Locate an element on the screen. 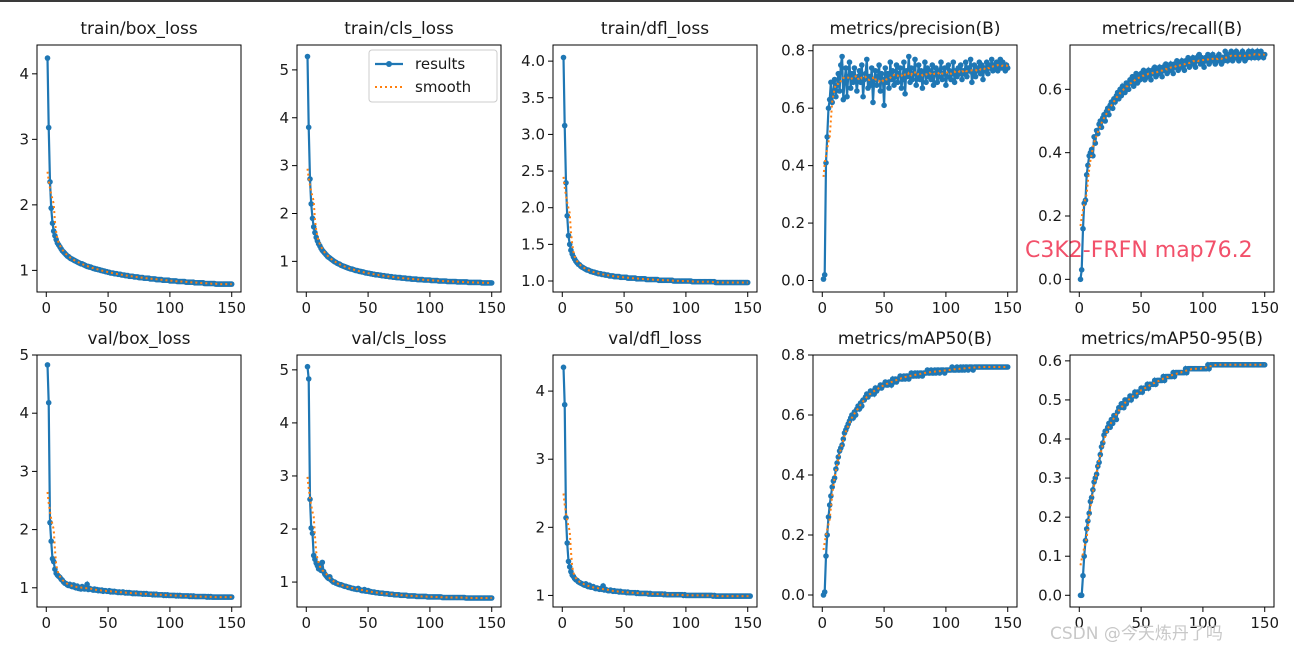 The width and height of the screenshot is (1294, 649). legend-smooth-label: smooth is located at coordinates (443, 87).